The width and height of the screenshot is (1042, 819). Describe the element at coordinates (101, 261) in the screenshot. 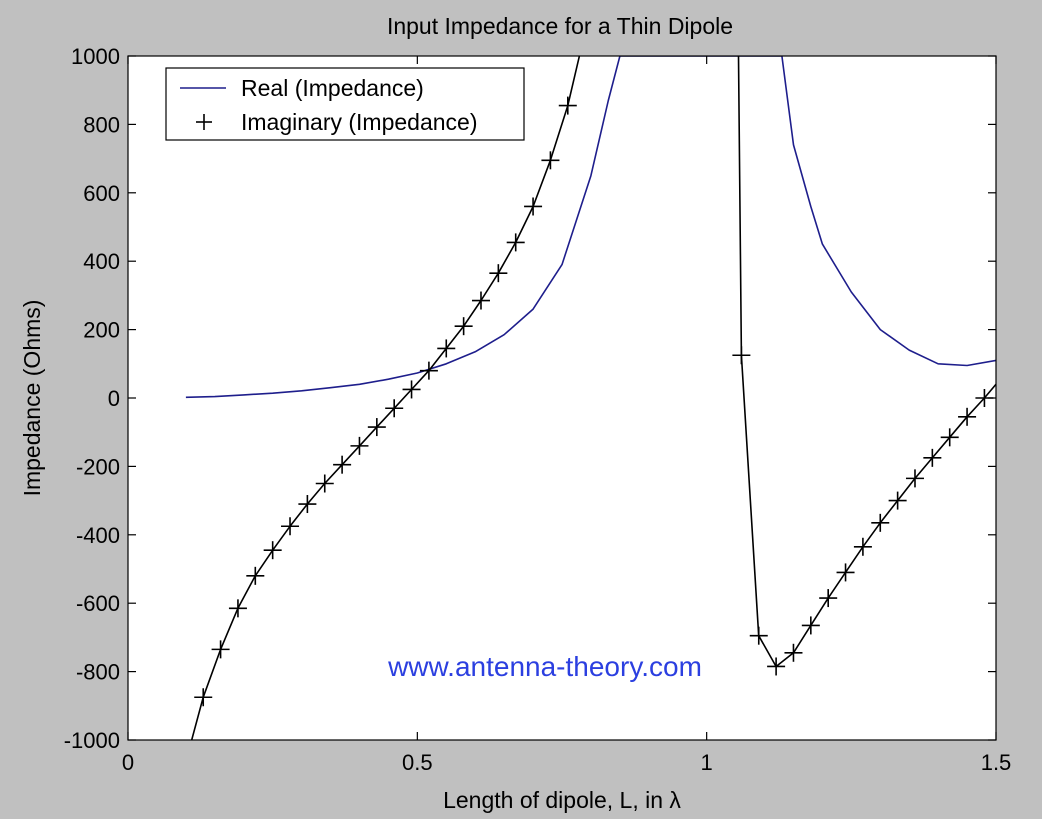

I see `y-tick-label: 400` at that location.